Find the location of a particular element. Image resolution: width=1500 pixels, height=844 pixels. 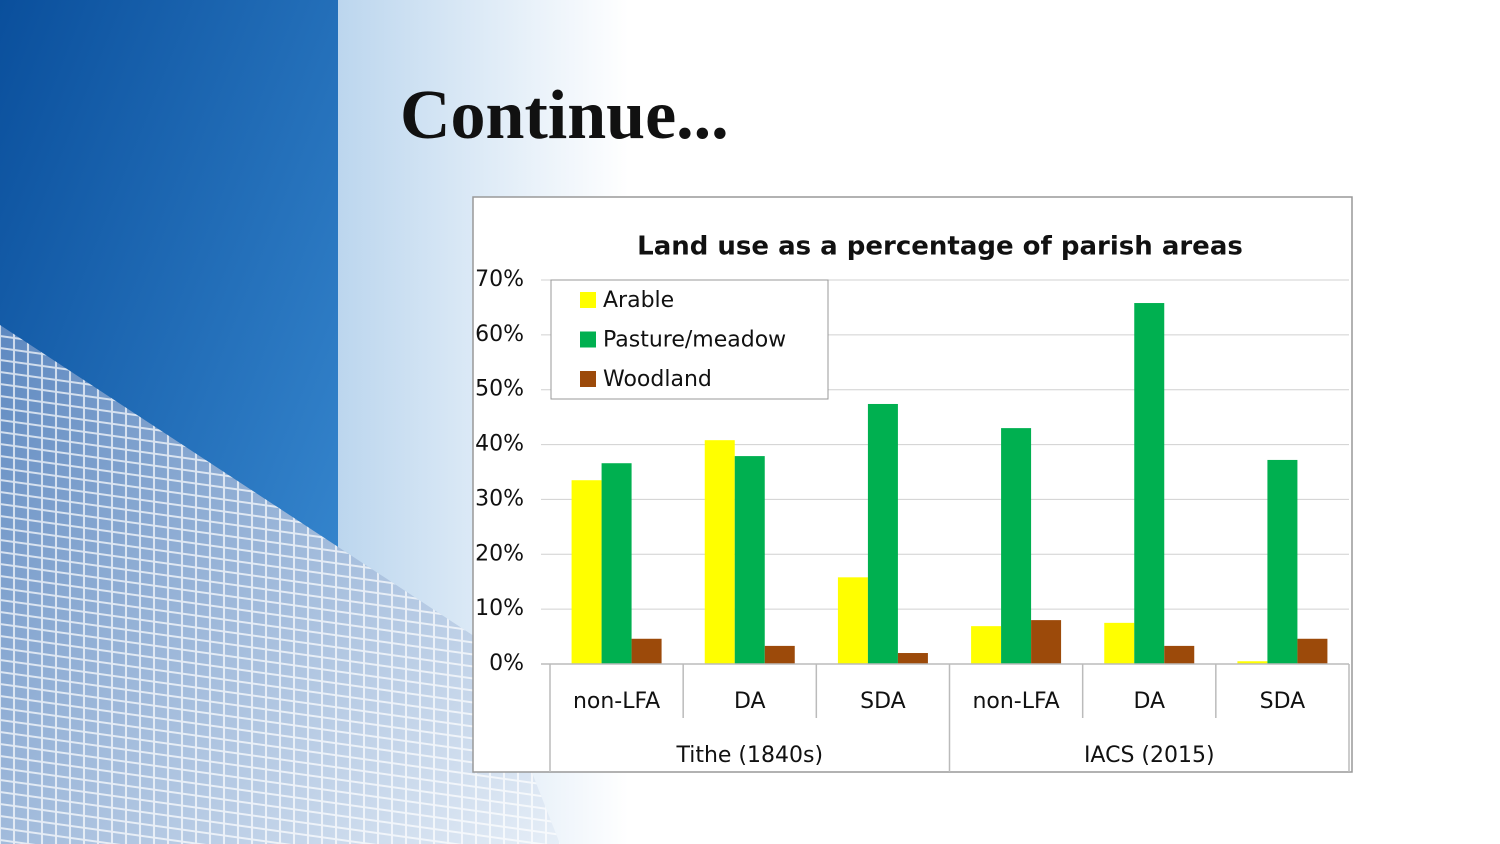

y-tick-label: 30% is located at coordinates (499, 498).